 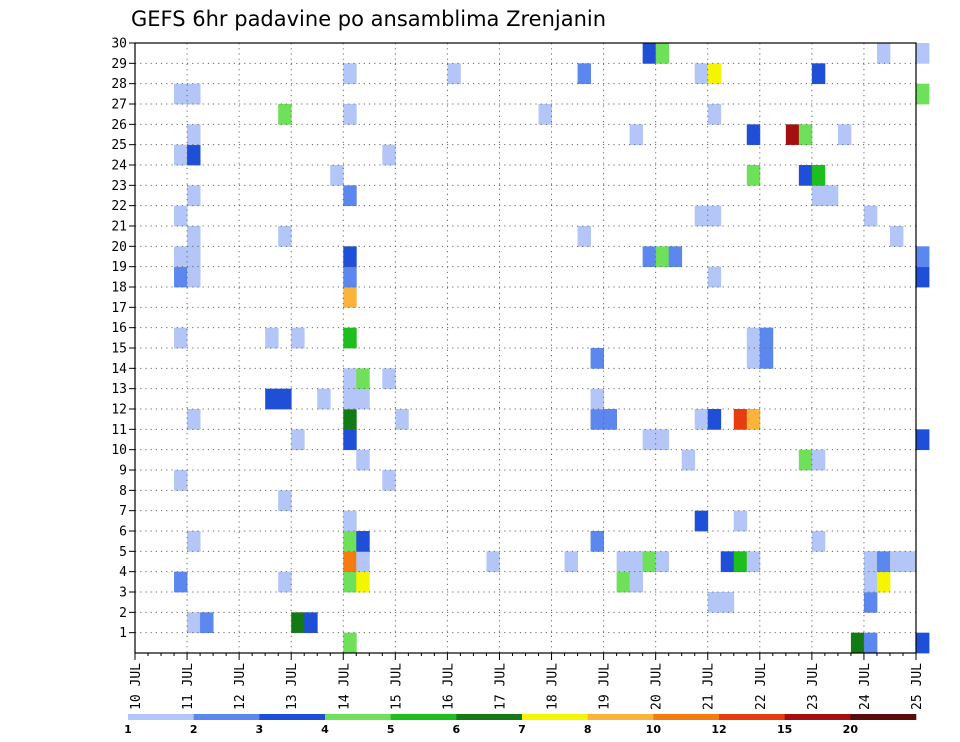 I want to click on y-tick-label: 1, so click(x=123, y=633).